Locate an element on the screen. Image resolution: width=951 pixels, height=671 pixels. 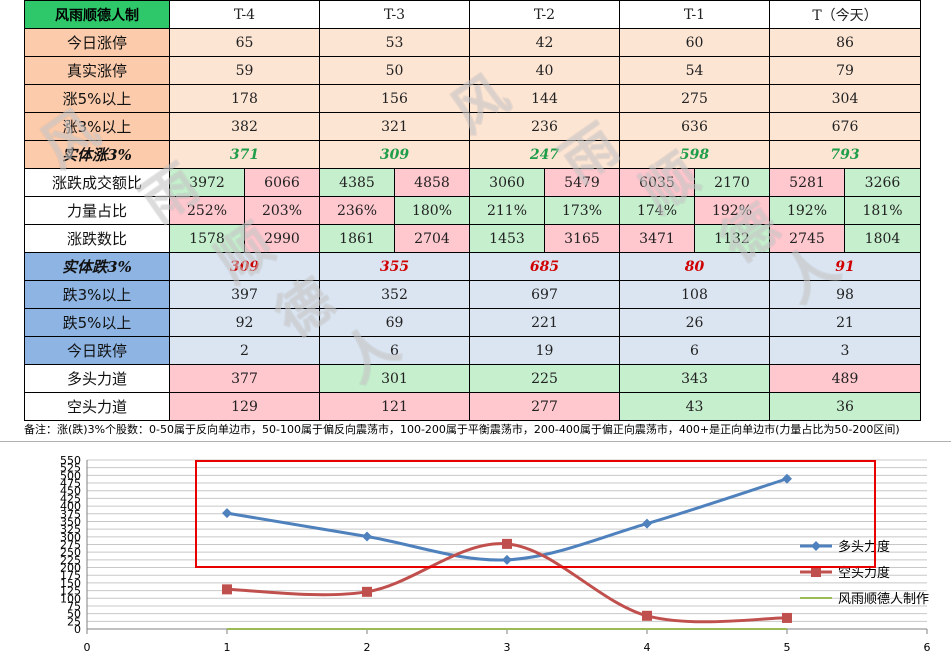
table-cell: 793 is located at coordinates (845, 154).